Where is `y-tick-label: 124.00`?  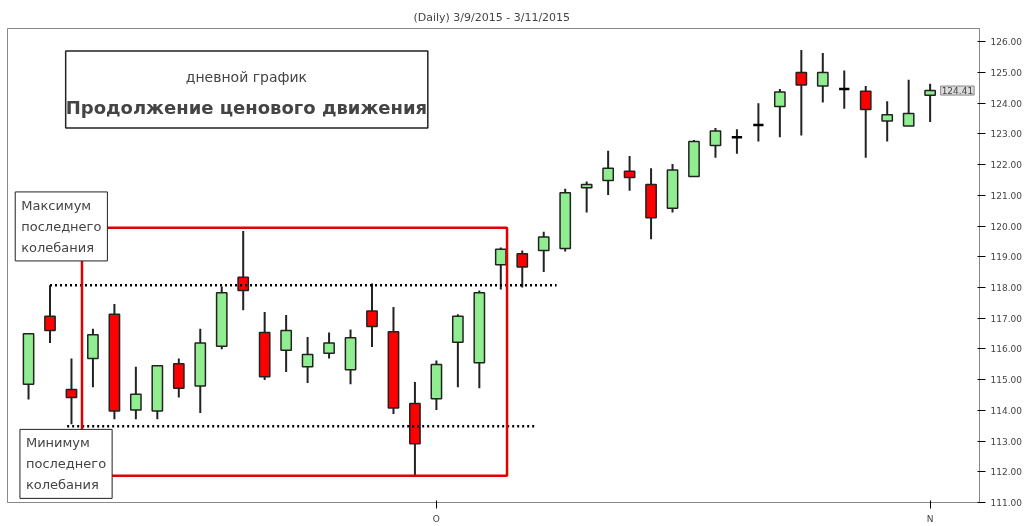 y-tick-label: 124.00 is located at coordinates (1006, 103).